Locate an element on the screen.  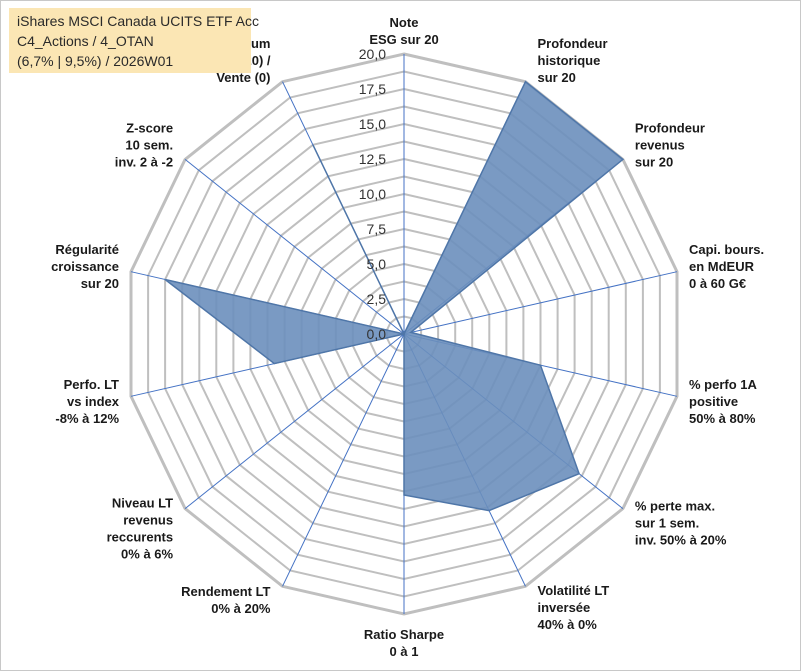
tick-label: 17,5 is located at coordinates (372, 89).